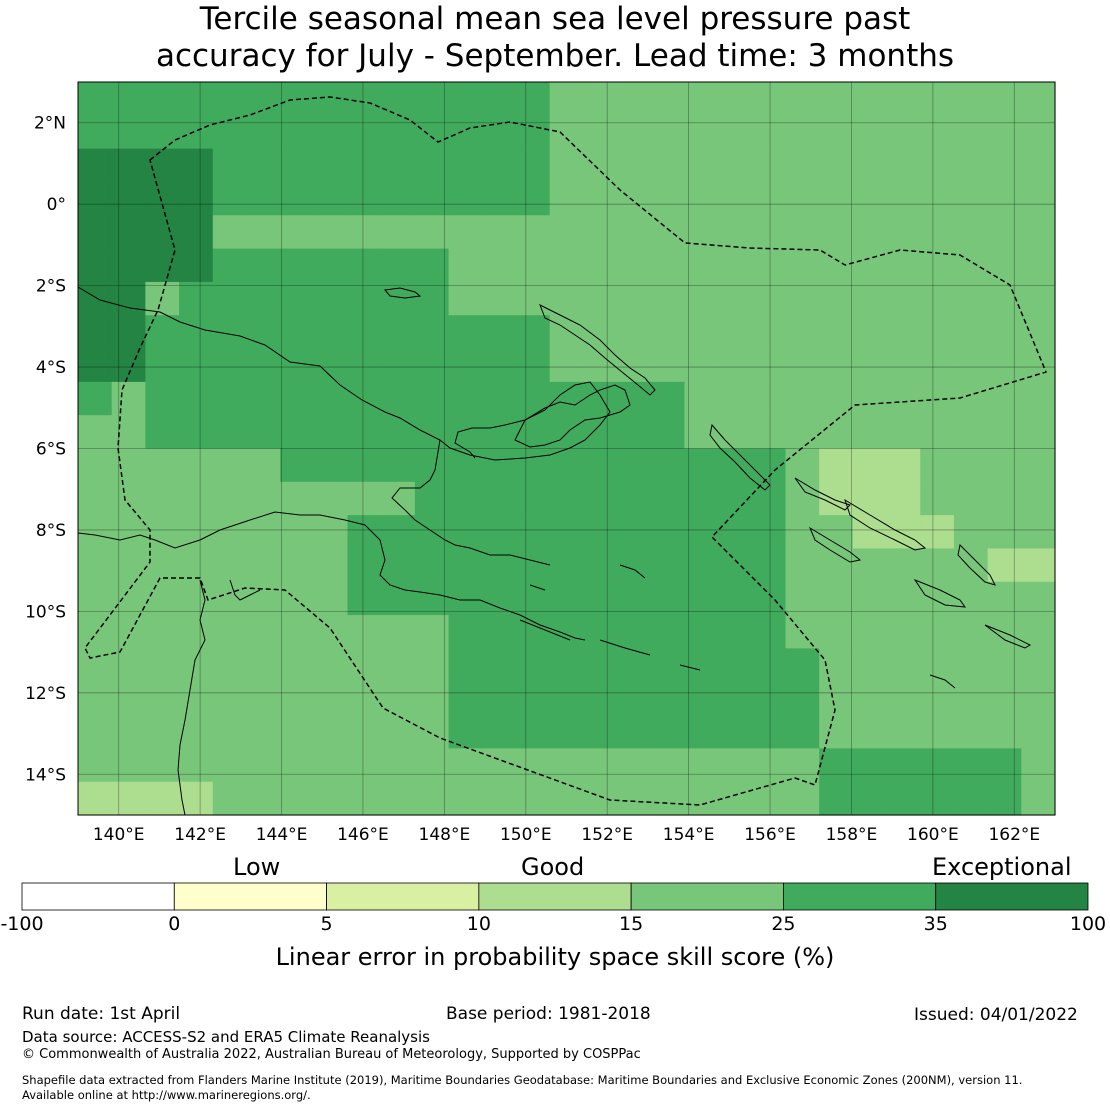  Describe the element at coordinates (50, 124) in the screenshot. I see `latitude-tick-label: 2°N` at that location.